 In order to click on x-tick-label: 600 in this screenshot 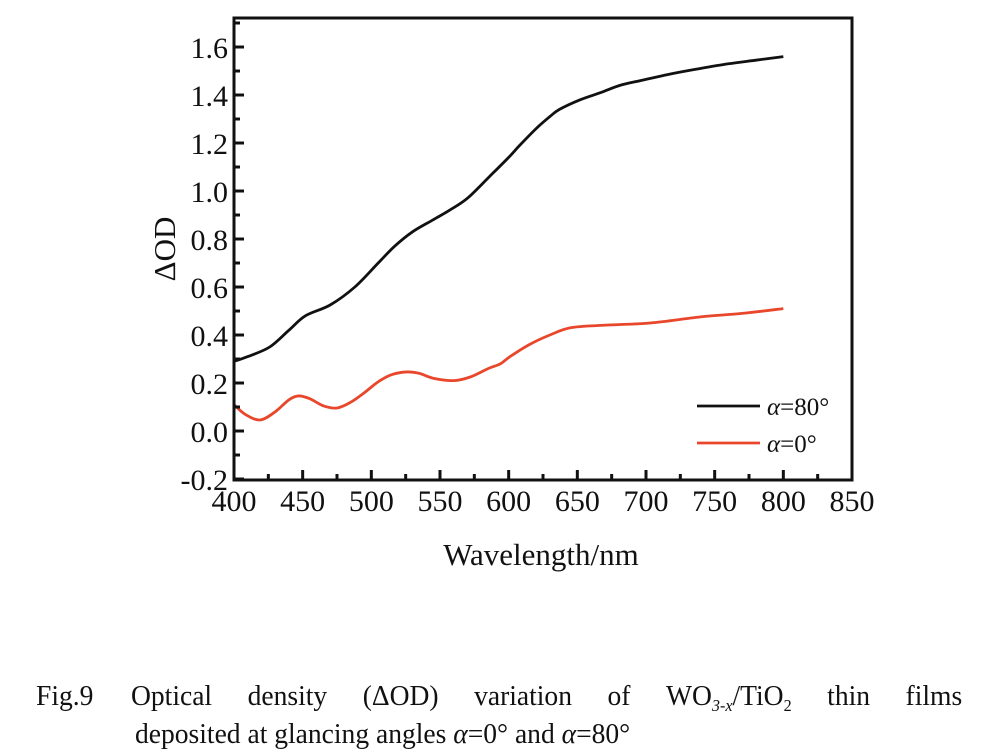, I will do `click(508, 501)`.